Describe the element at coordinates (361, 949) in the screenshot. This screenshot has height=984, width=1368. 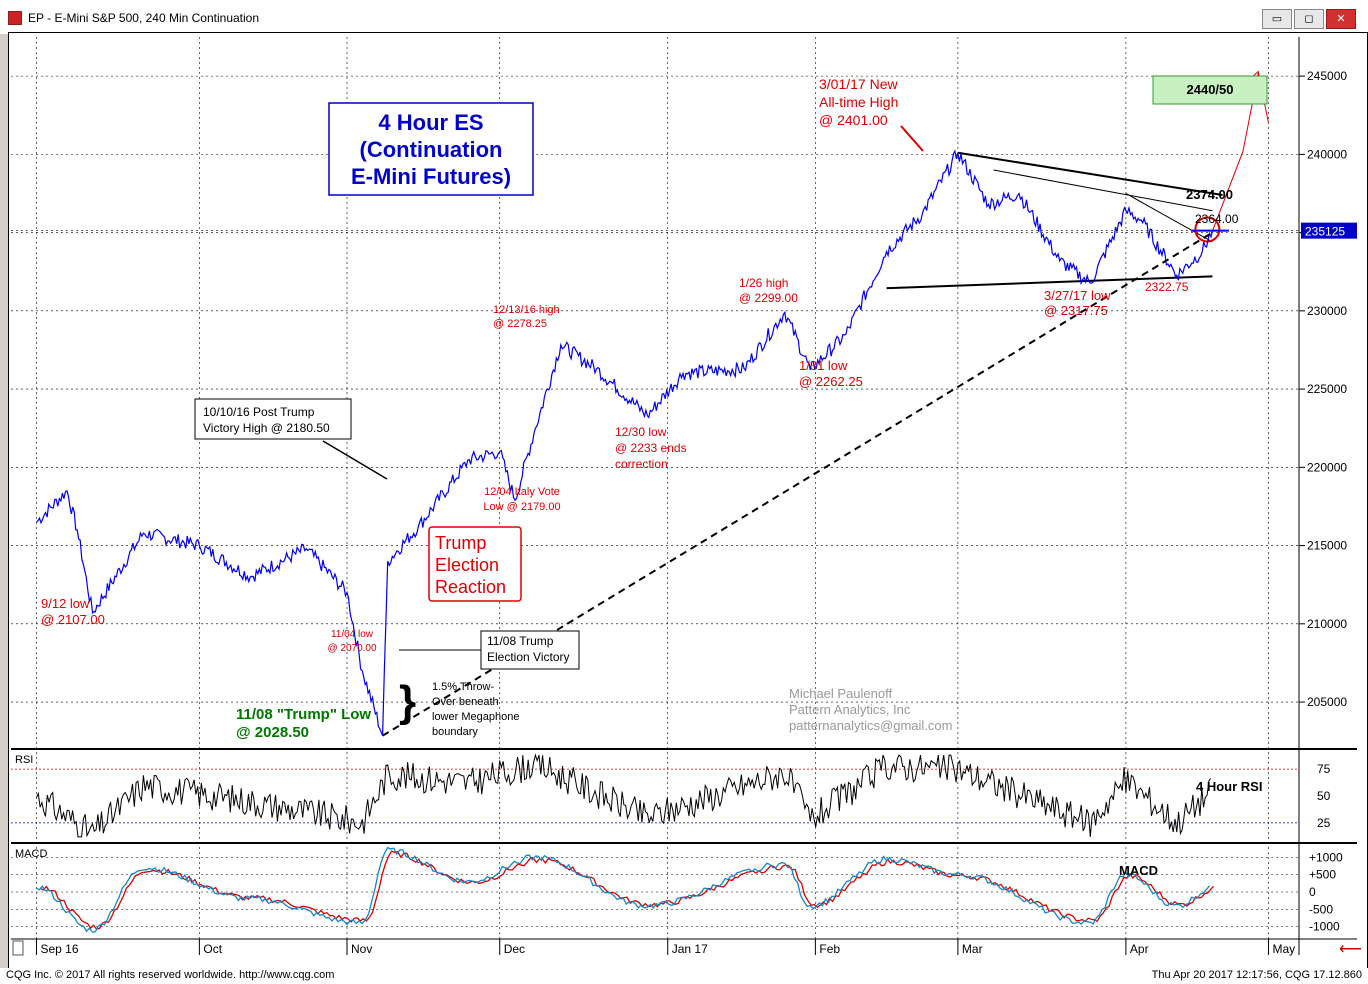
I see `x-tick-label: Nov` at that location.